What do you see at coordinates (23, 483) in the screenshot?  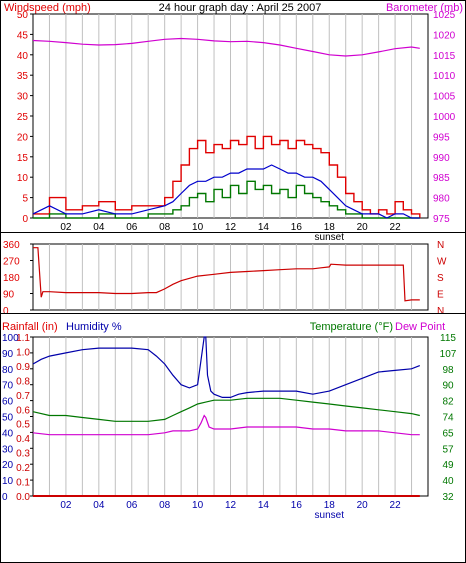 I see `rain-tick-label: 0.1` at bounding box center [23, 483].